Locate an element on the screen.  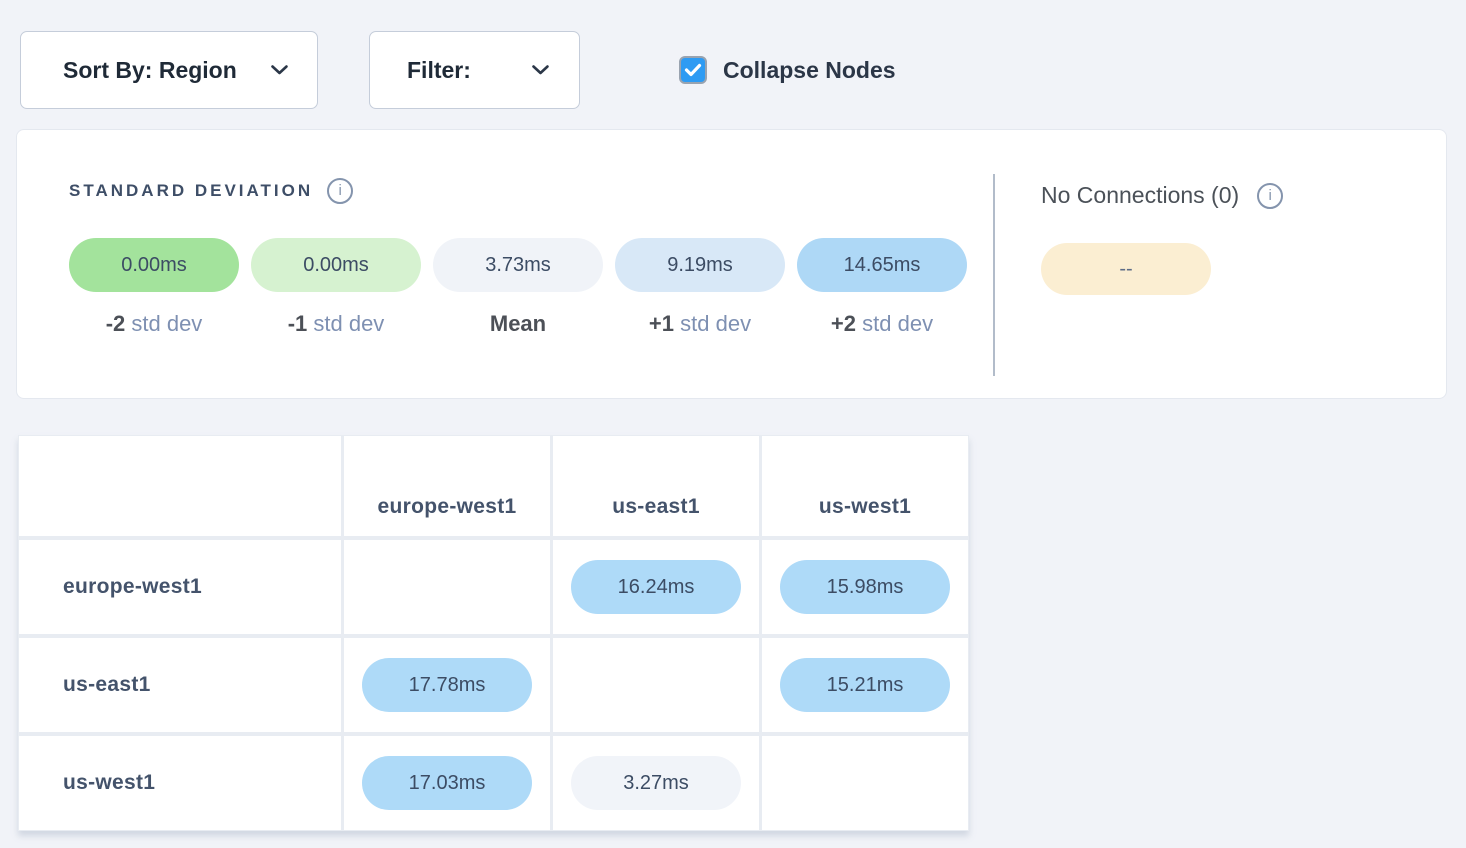
filter-label: Filter: is located at coordinates (439, 69).